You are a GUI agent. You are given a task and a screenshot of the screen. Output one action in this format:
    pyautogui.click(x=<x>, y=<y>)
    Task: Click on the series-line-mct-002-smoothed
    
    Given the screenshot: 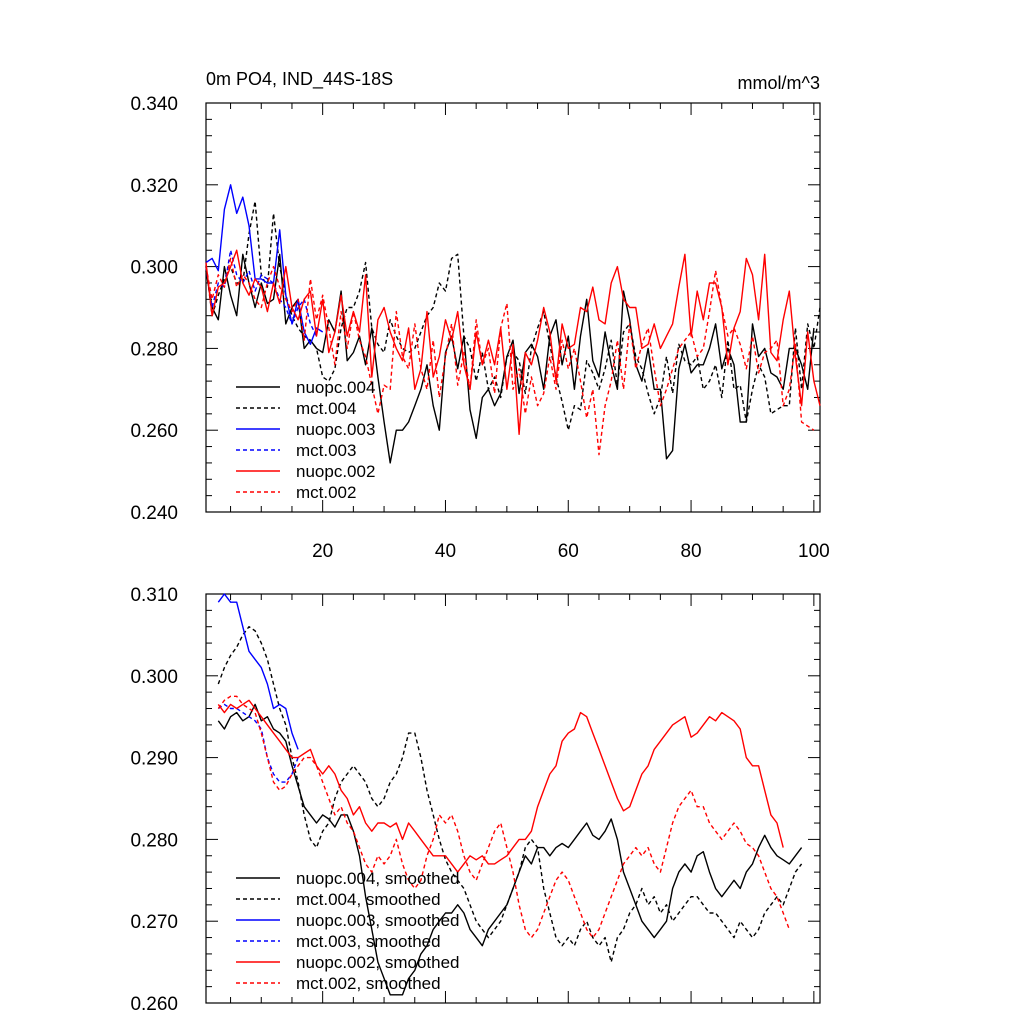 What is the action you would take?
    pyautogui.click(x=503, y=817)
    